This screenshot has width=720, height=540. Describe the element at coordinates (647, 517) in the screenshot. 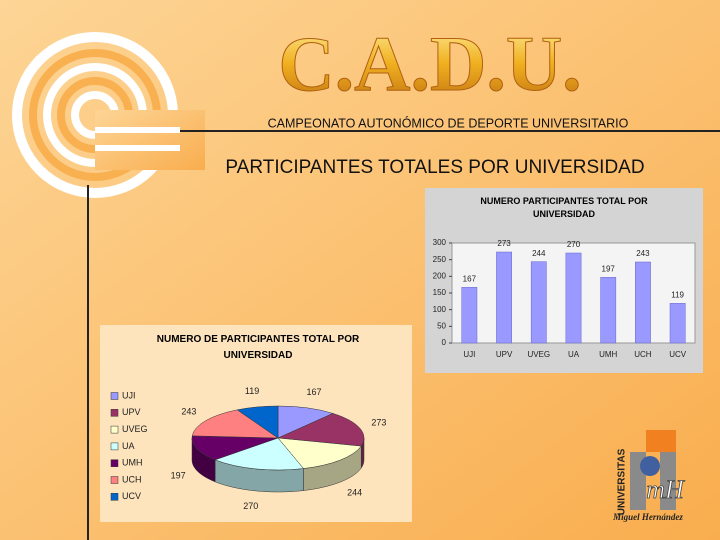

I see `logo-name: Miguel Hernández` at that location.